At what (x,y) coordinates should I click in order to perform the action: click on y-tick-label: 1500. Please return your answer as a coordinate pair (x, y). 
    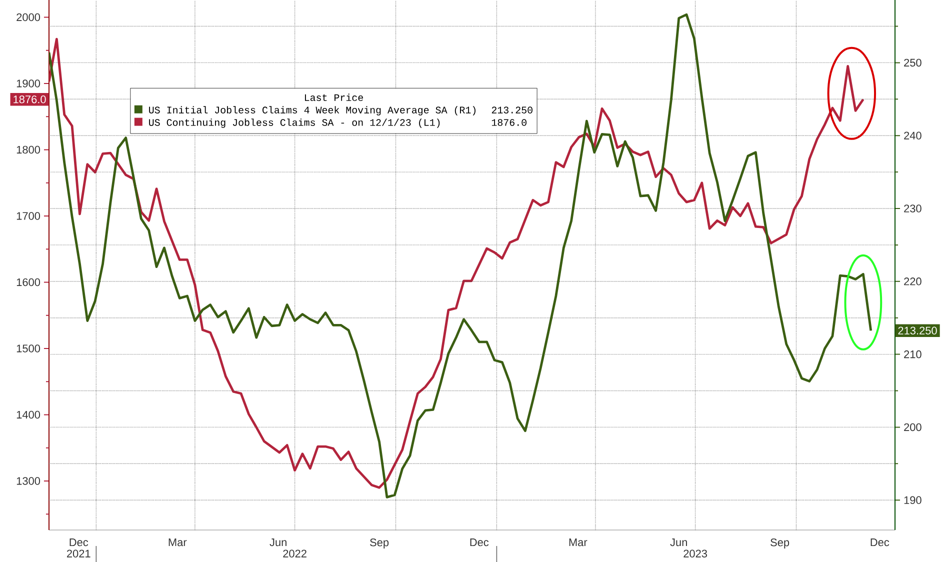
    Looking at the image, I should click on (28, 348).